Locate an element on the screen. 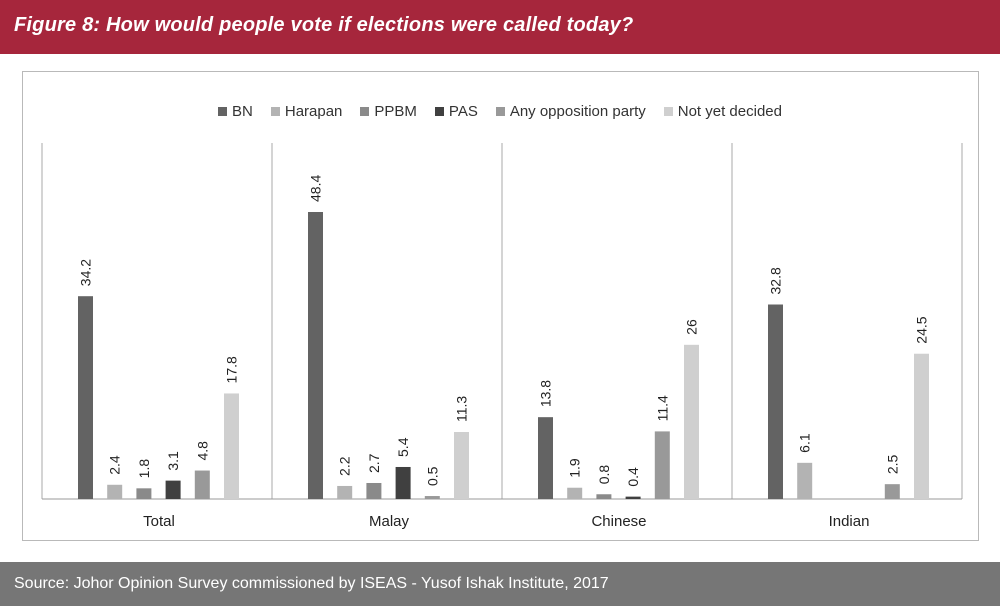  legend-item: BN is located at coordinates (235, 111).